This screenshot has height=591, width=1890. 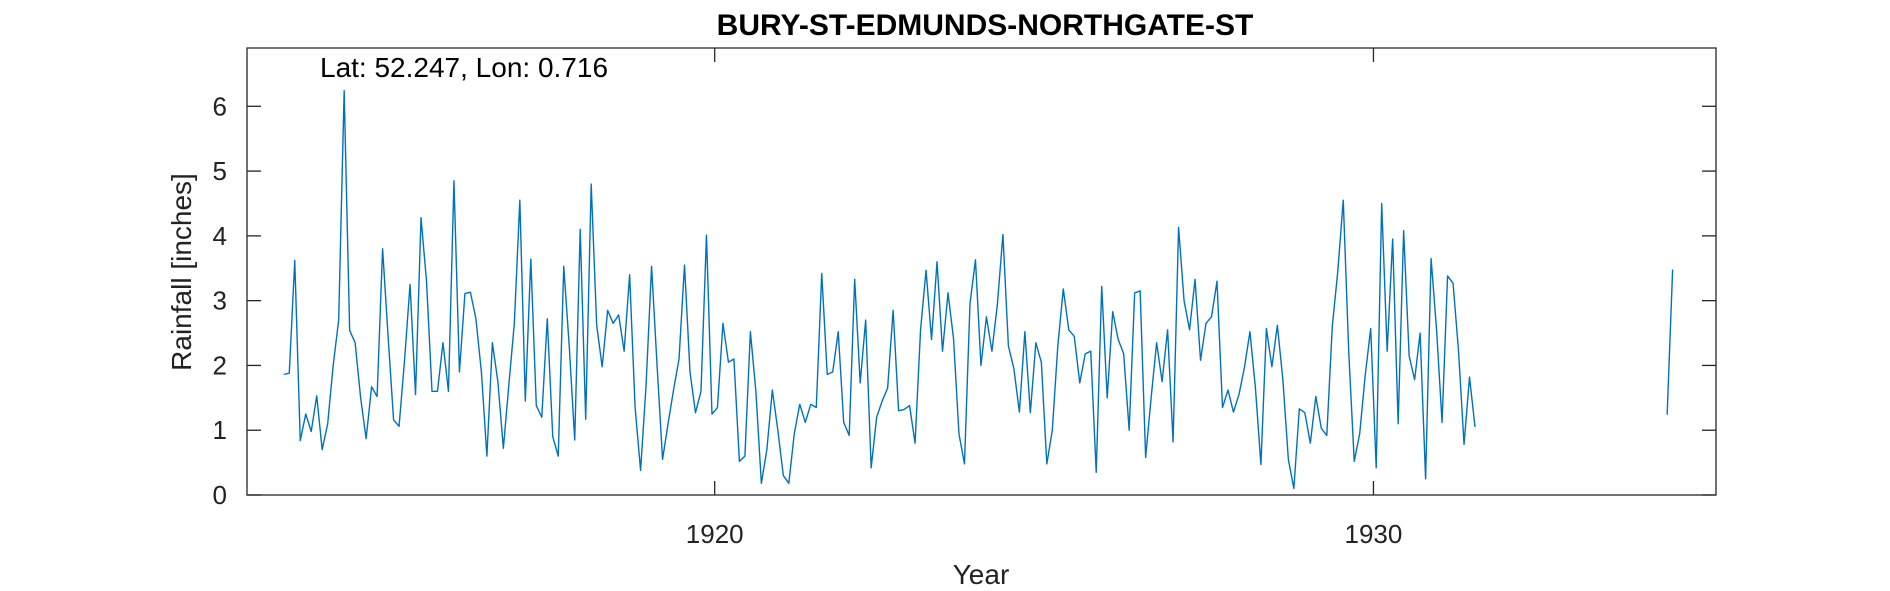 What do you see at coordinates (220, 495) in the screenshot?
I see `y-tick-label: 0` at bounding box center [220, 495].